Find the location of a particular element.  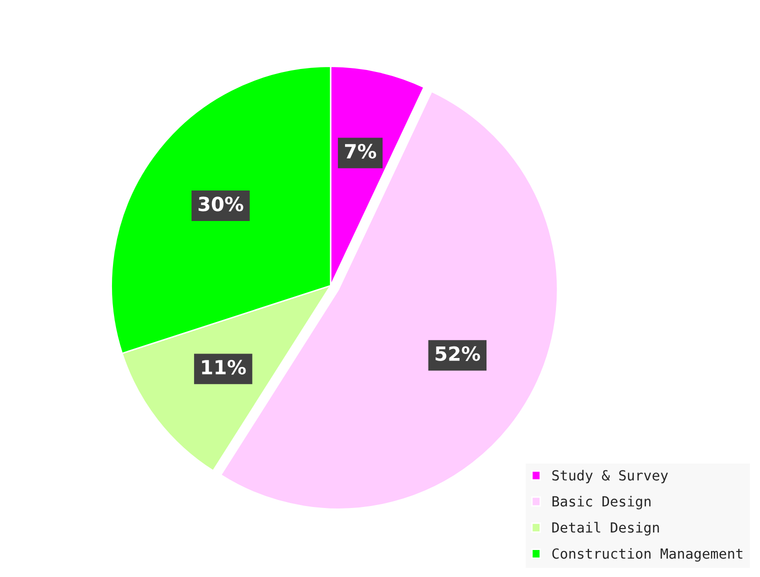

data-label: 11% is located at coordinates (224, 367).